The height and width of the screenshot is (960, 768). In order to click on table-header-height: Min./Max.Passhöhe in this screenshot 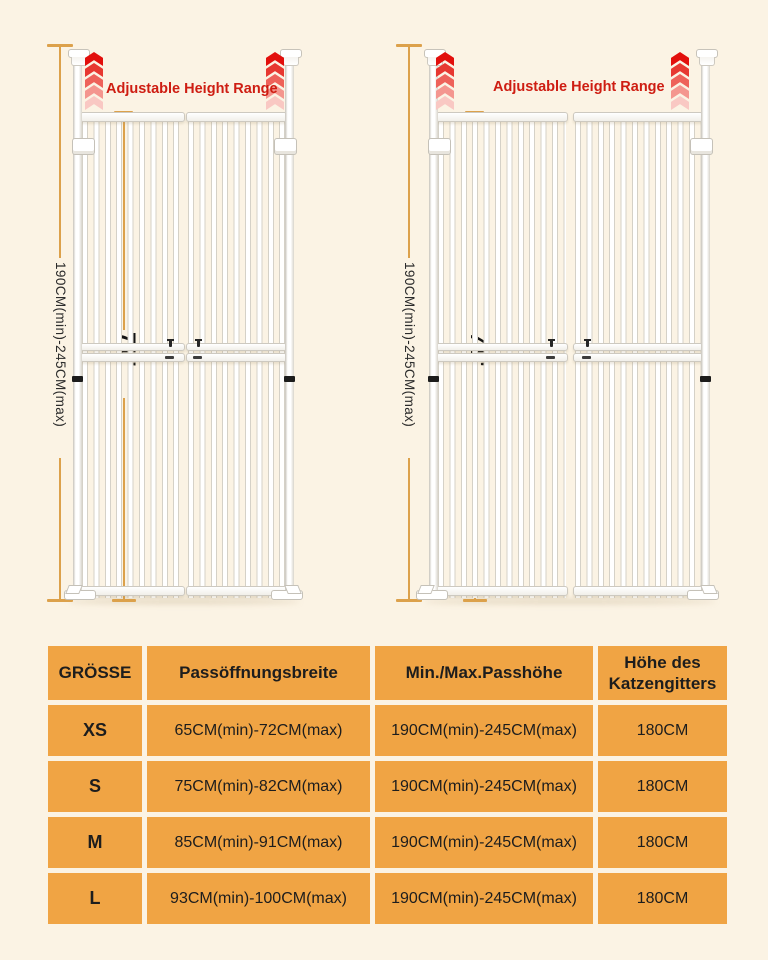, I will do `click(484, 673)`.